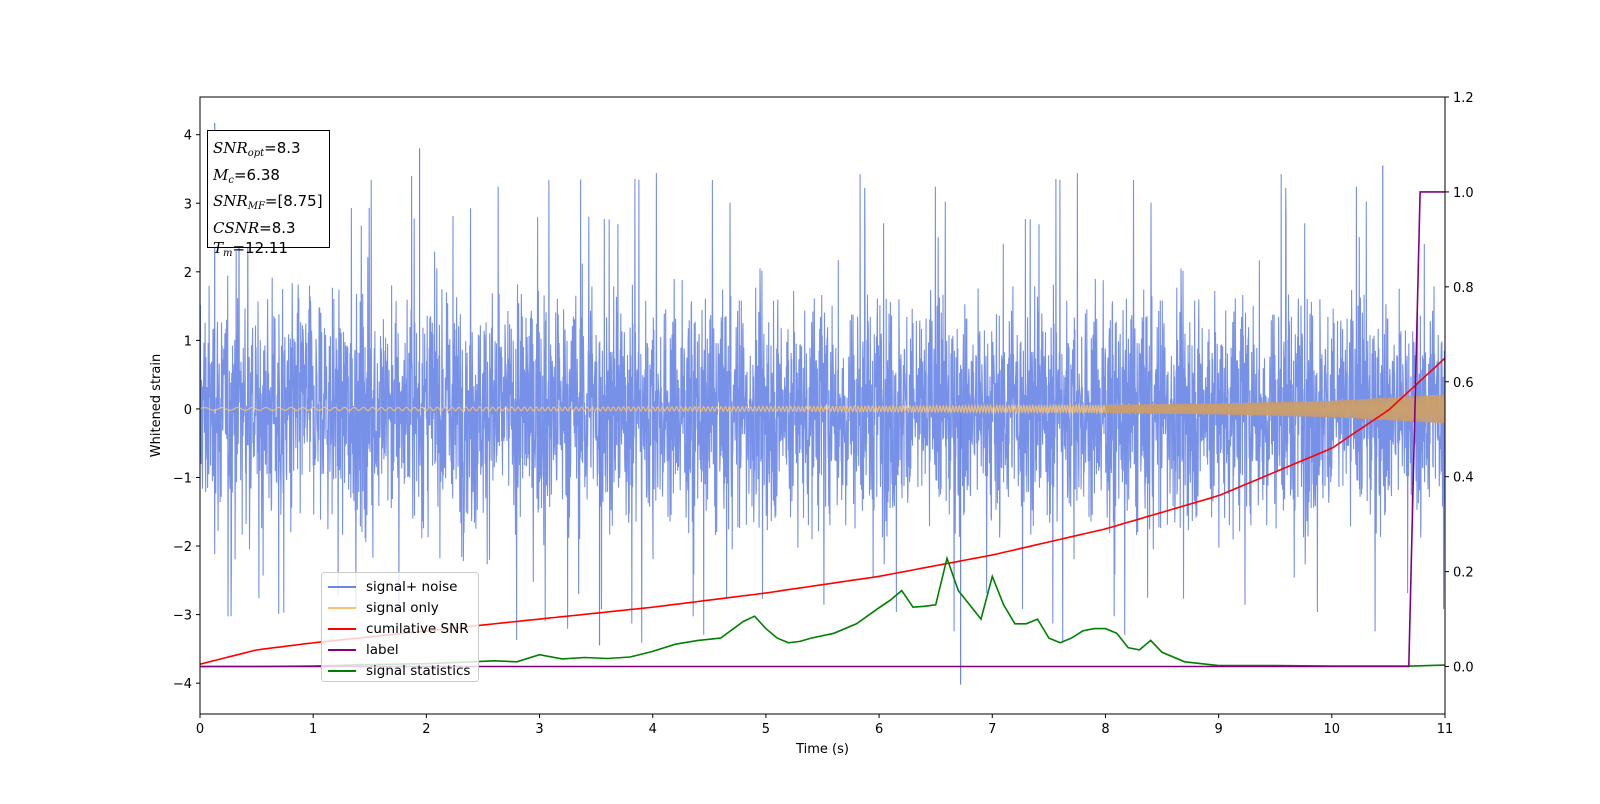 Image resolution: width=1600 pixels, height=804 pixels. Describe the element at coordinates (156, 405) in the screenshot. I see `y-axis-label: Whitened strain` at that location.